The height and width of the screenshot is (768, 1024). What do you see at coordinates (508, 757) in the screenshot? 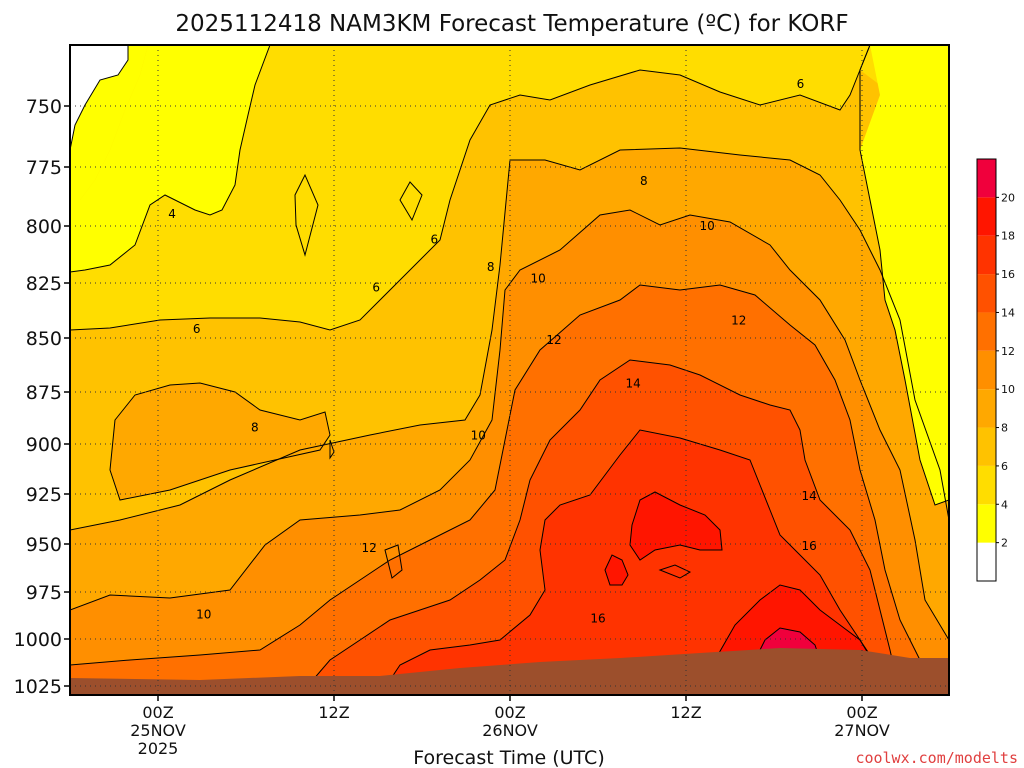
I see `x-axis-label: Forecast Time (UTC)` at bounding box center [508, 757].